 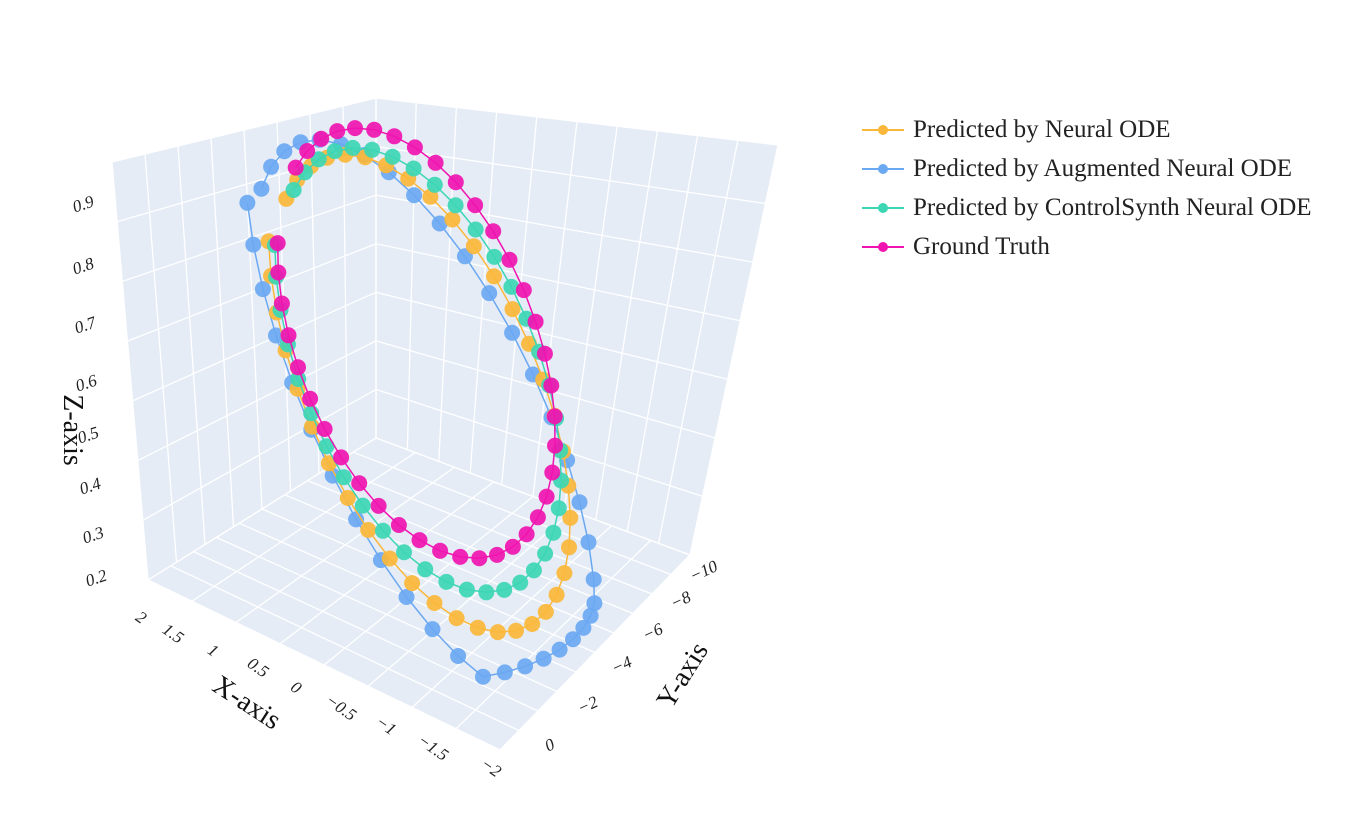 What do you see at coordinates (1086, 168) in the screenshot?
I see `legend-item-augmented-neural-ode: Predicted by Augmented Neural ODE` at bounding box center [1086, 168].